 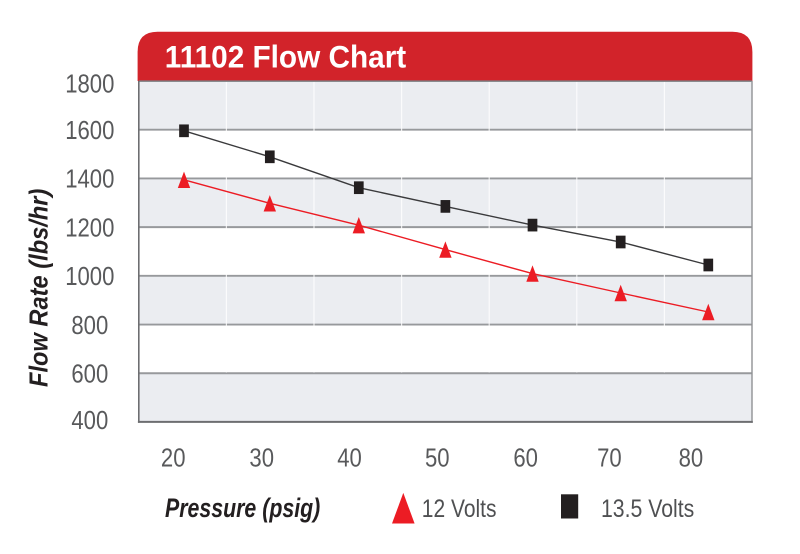 I want to click on svg-text: 600, so click(x=89, y=374).